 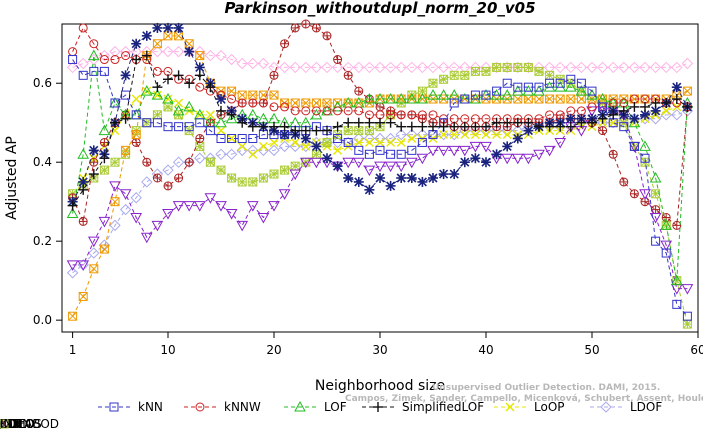 What do you see at coordinates (2, 424) in the screenshot?
I see `legend-marker` at bounding box center [2, 424].